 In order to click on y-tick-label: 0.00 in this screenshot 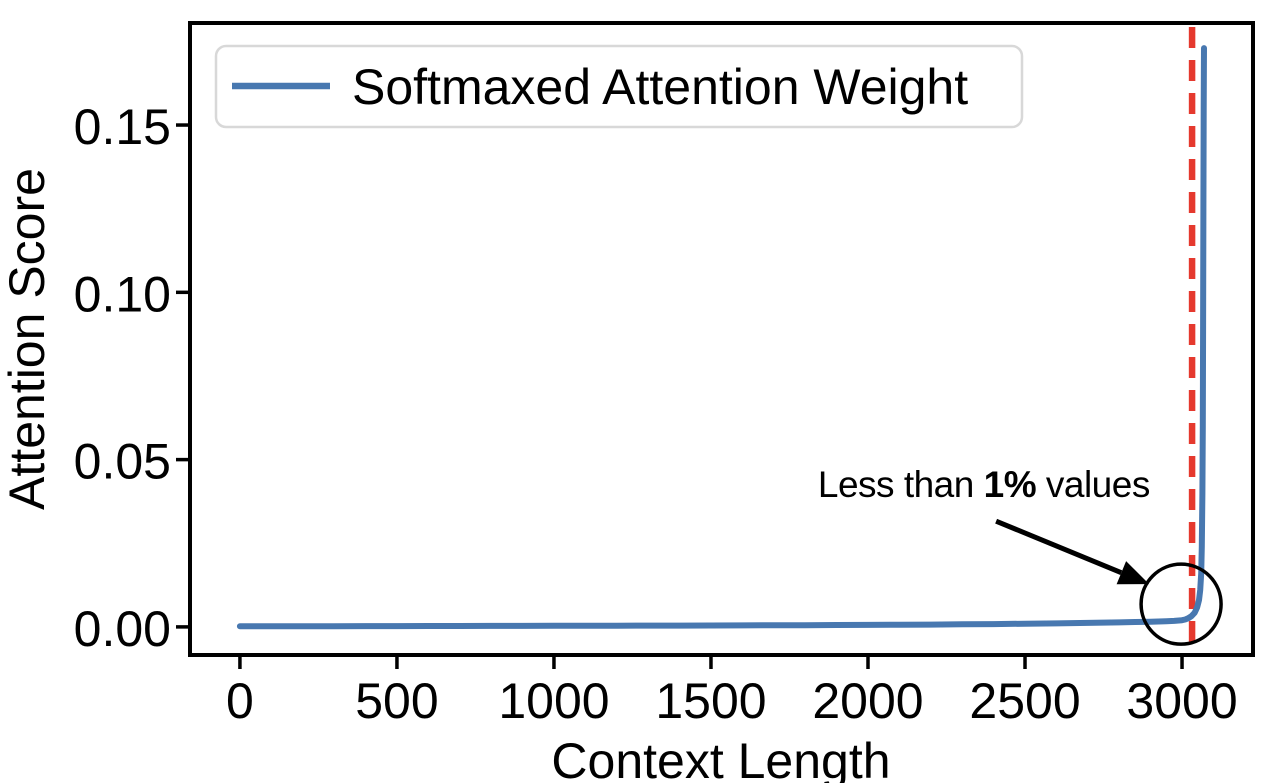, I will do `click(122, 629)`.